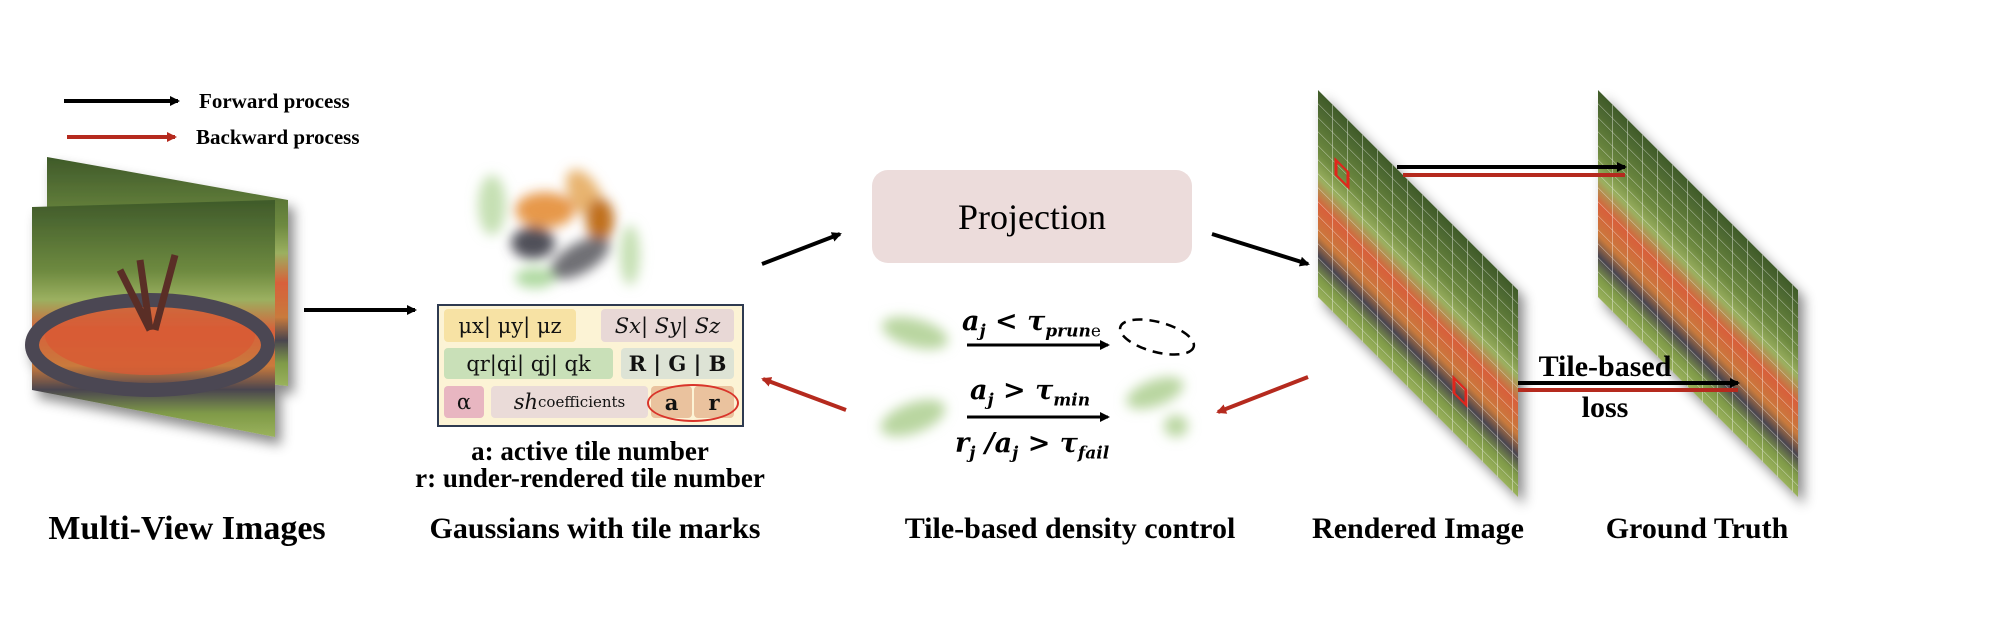 This screenshot has width=2010, height=628. I want to click on ground-truth-image, so click(1698, 293).